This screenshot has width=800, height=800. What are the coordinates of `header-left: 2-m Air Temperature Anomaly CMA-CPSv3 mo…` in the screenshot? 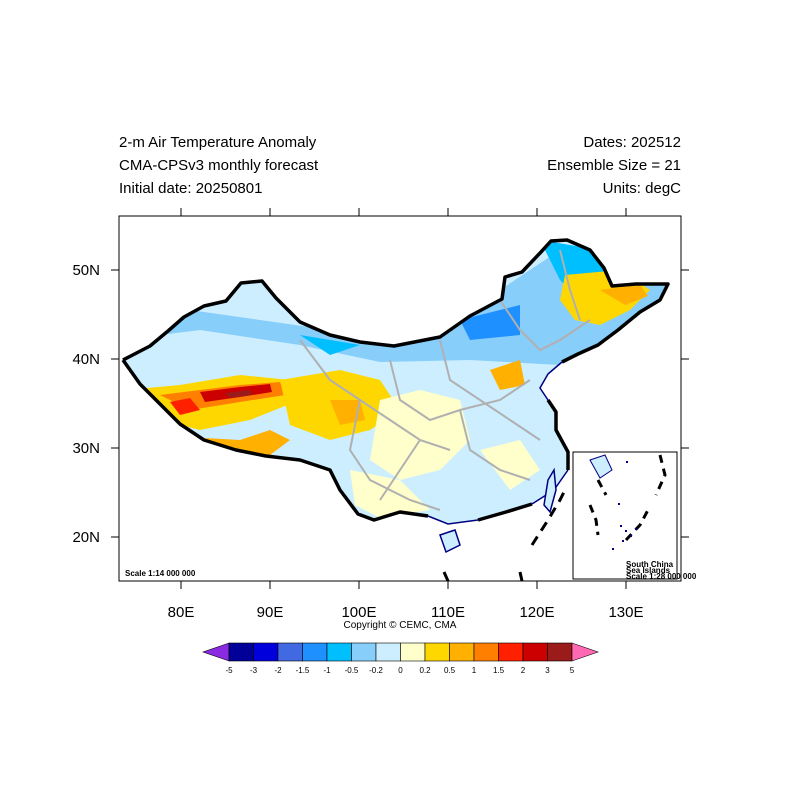 It's located at (218, 165).